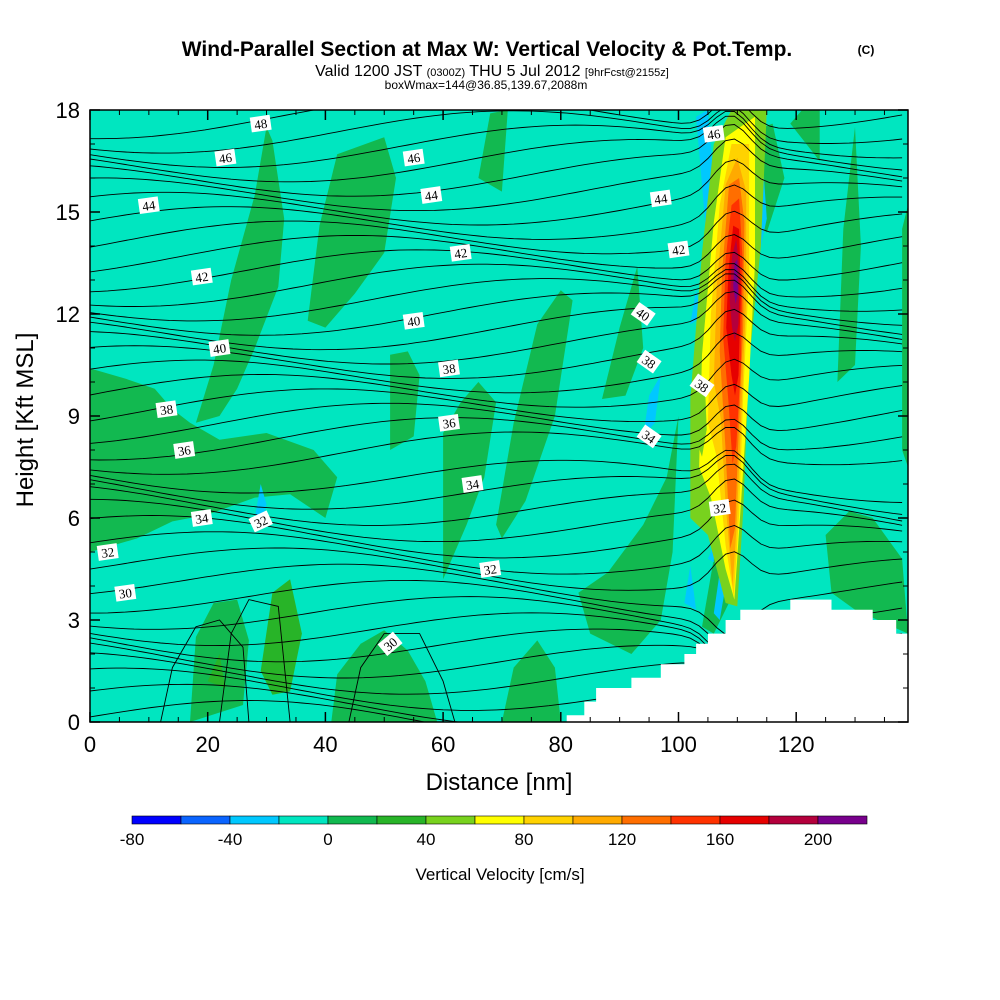 This screenshot has height=1000, width=1000. I want to click on y-tick-label: 0, so click(74, 722).